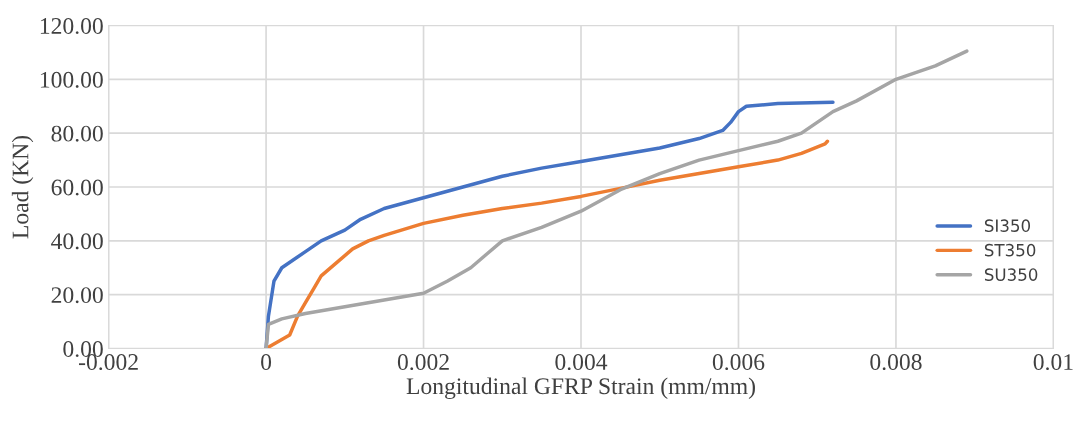  Describe the element at coordinates (738, 362) in the screenshot. I see `x-tick-label: 0.006` at that location.